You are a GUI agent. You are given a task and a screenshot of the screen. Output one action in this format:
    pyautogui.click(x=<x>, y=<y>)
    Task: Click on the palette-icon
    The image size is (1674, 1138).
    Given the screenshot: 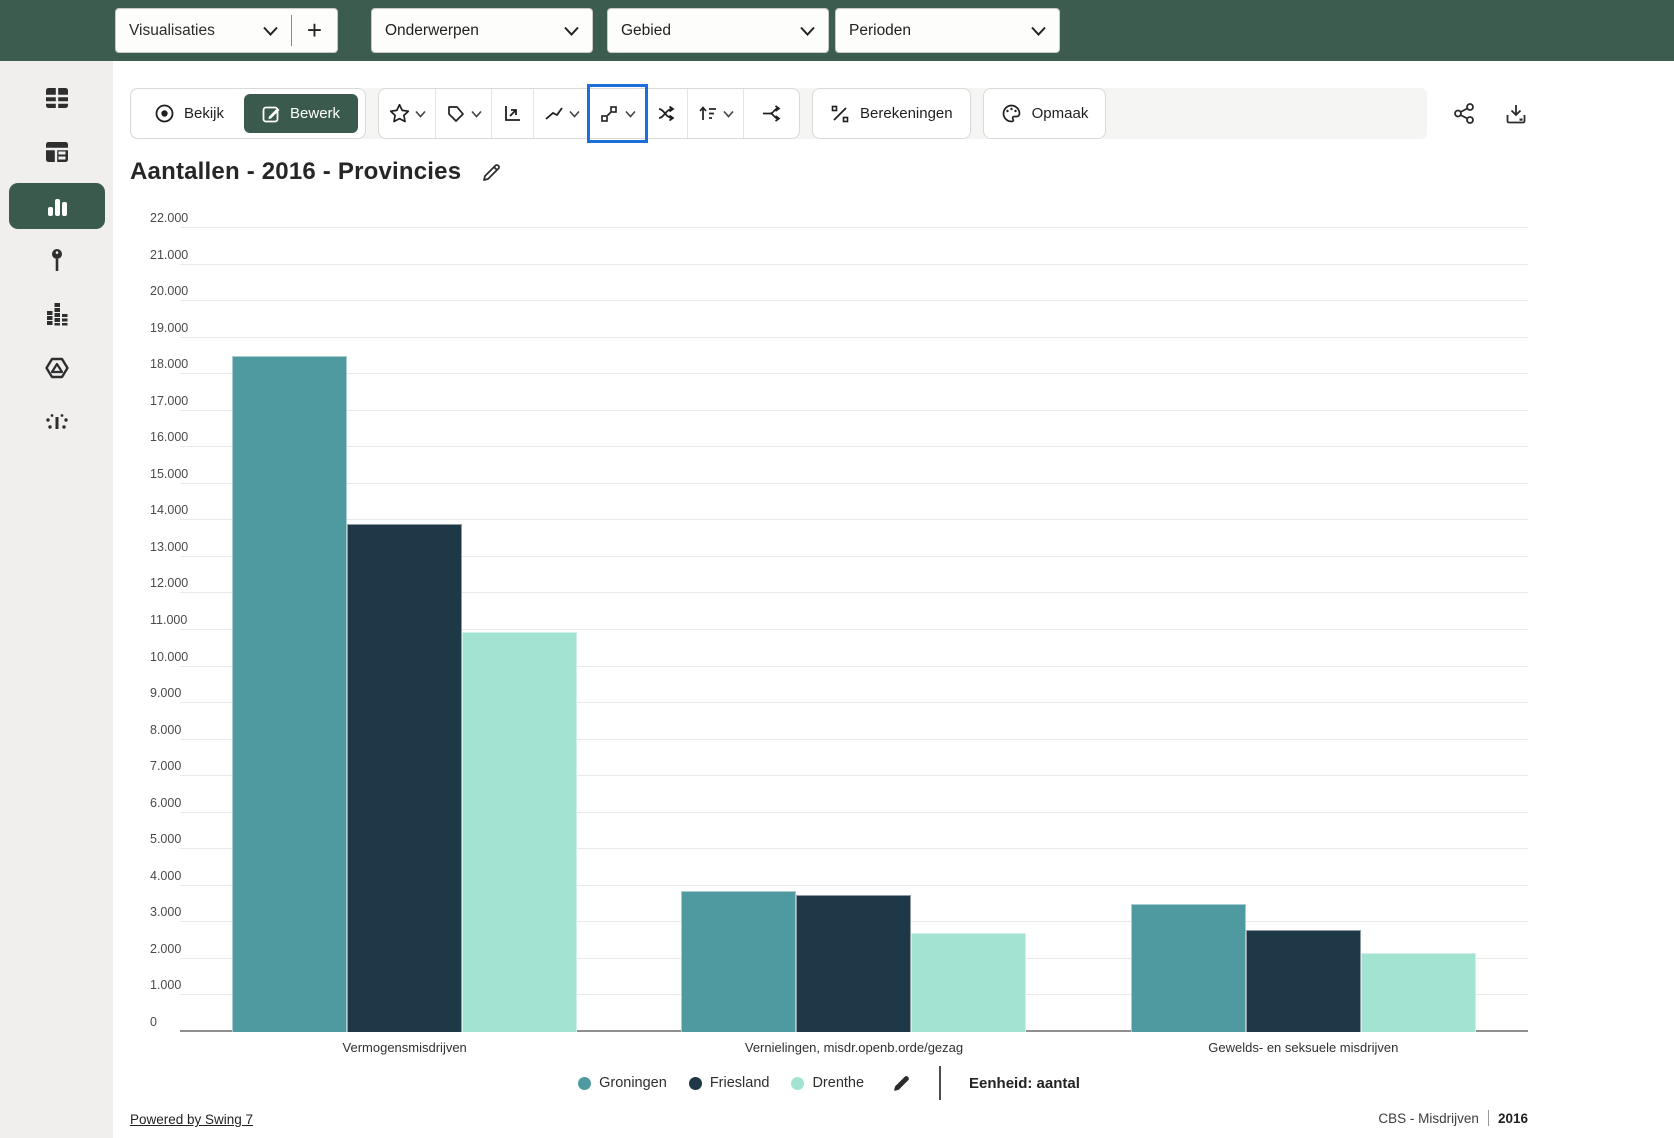 What is the action you would take?
    pyautogui.click(x=1011, y=113)
    